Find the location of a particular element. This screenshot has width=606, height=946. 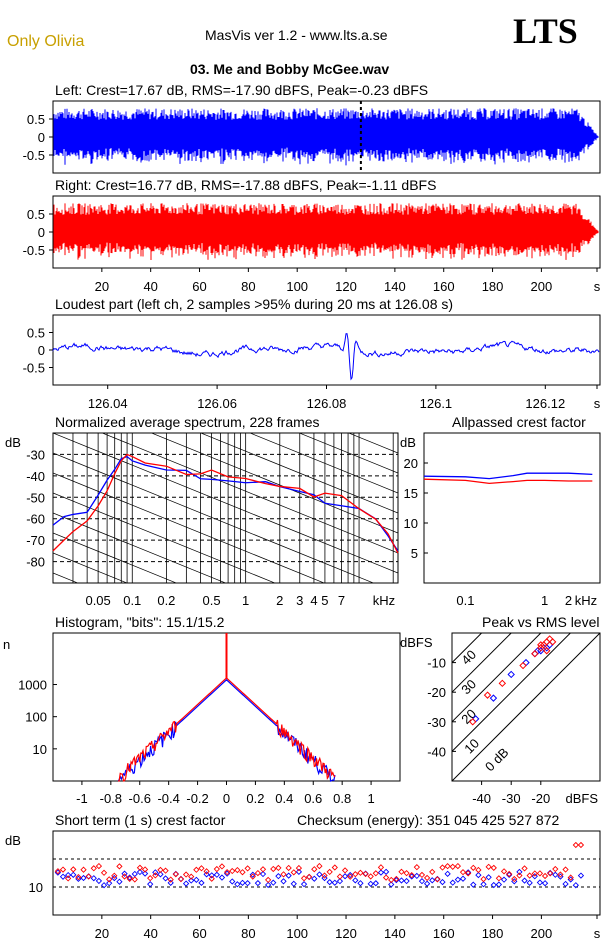

x-tick-label: s is located at coordinates (597, 403).